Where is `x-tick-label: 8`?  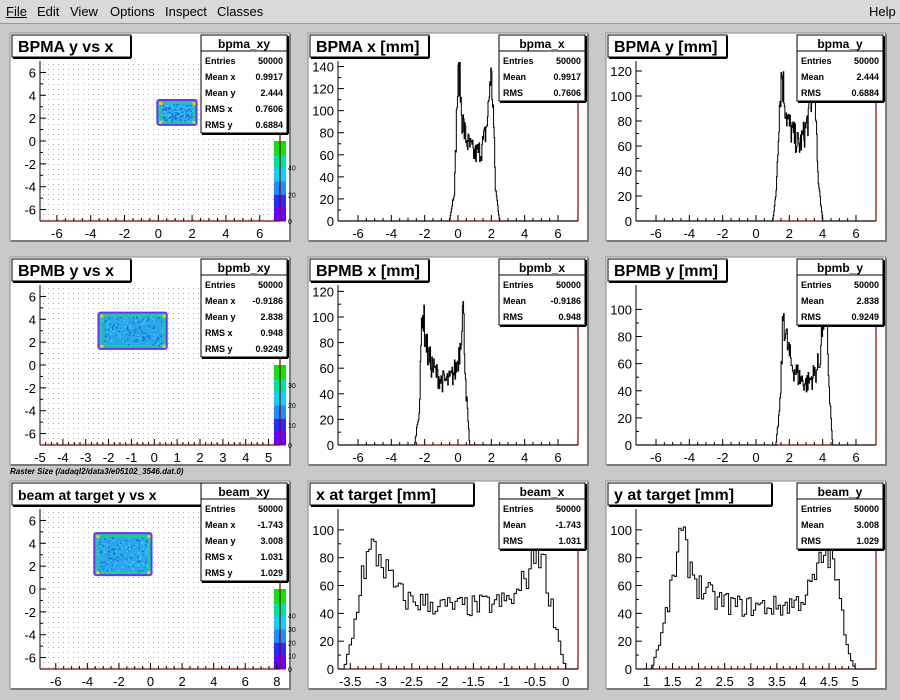 x-tick-label: 8 is located at coordinates (276, 681).